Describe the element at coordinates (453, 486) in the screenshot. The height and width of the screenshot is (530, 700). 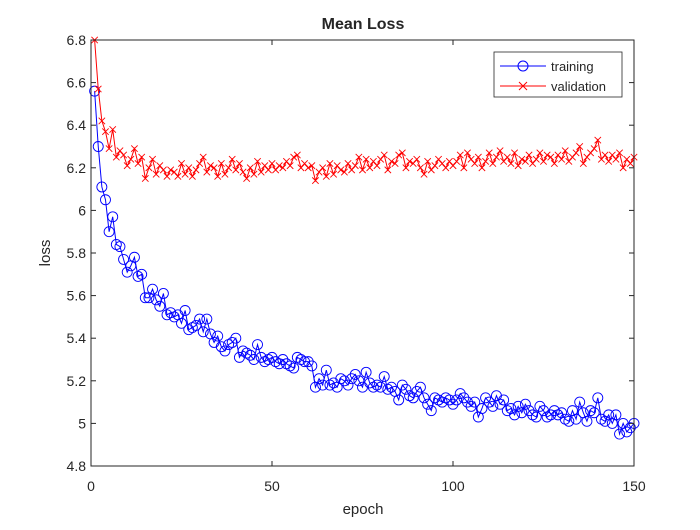
I see `x-tick-label: 100` at that location.